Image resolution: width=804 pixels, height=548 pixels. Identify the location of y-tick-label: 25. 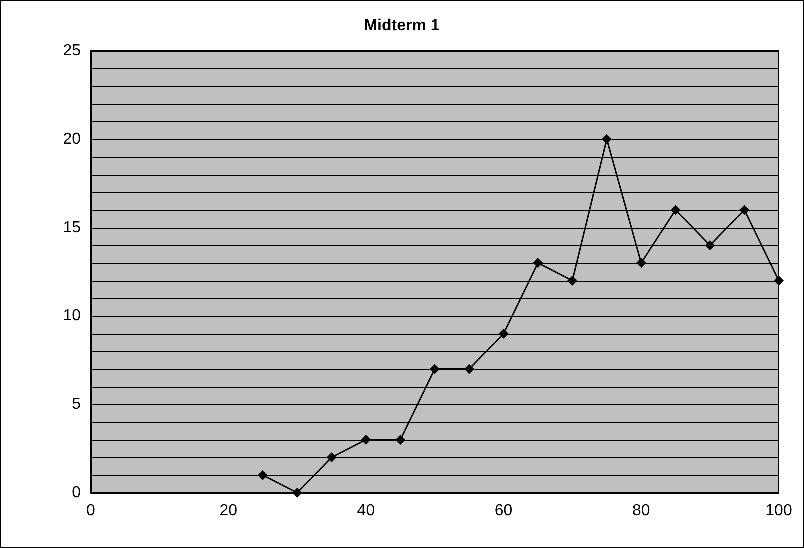
(72, 51).